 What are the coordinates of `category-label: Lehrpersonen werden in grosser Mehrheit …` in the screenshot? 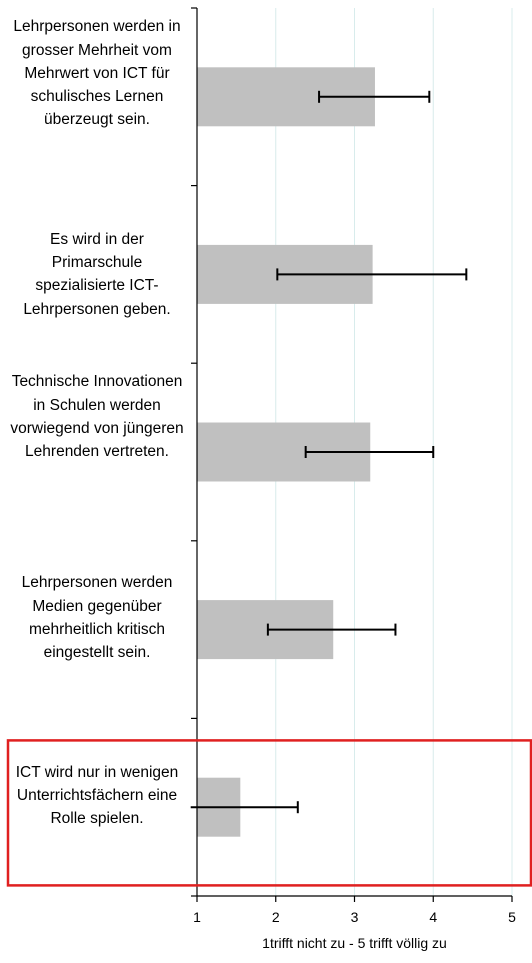 It's located at (97, 73).